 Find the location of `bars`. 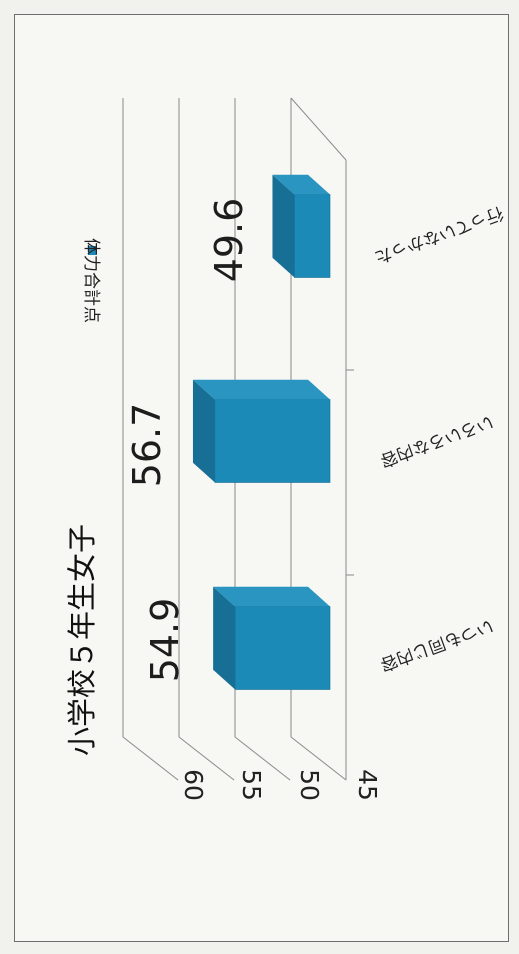

bars is located at coordinates (261, 432).